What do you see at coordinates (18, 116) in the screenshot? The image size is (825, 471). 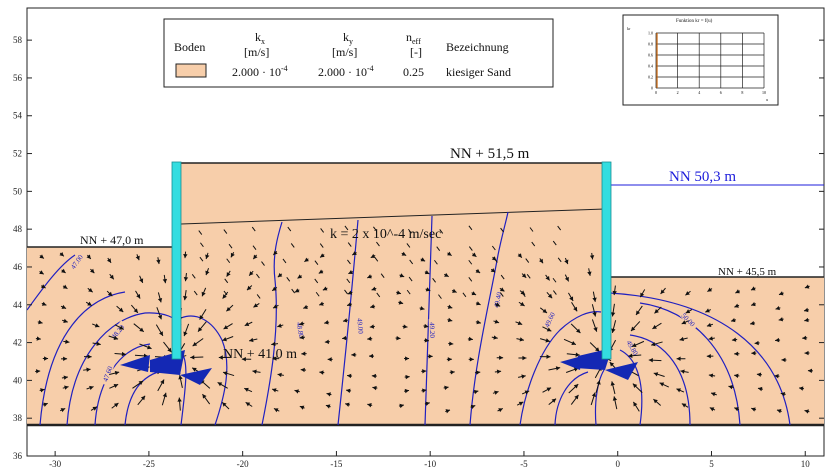 I see `y-tick-label: 54` at bounding box center [18, 116].